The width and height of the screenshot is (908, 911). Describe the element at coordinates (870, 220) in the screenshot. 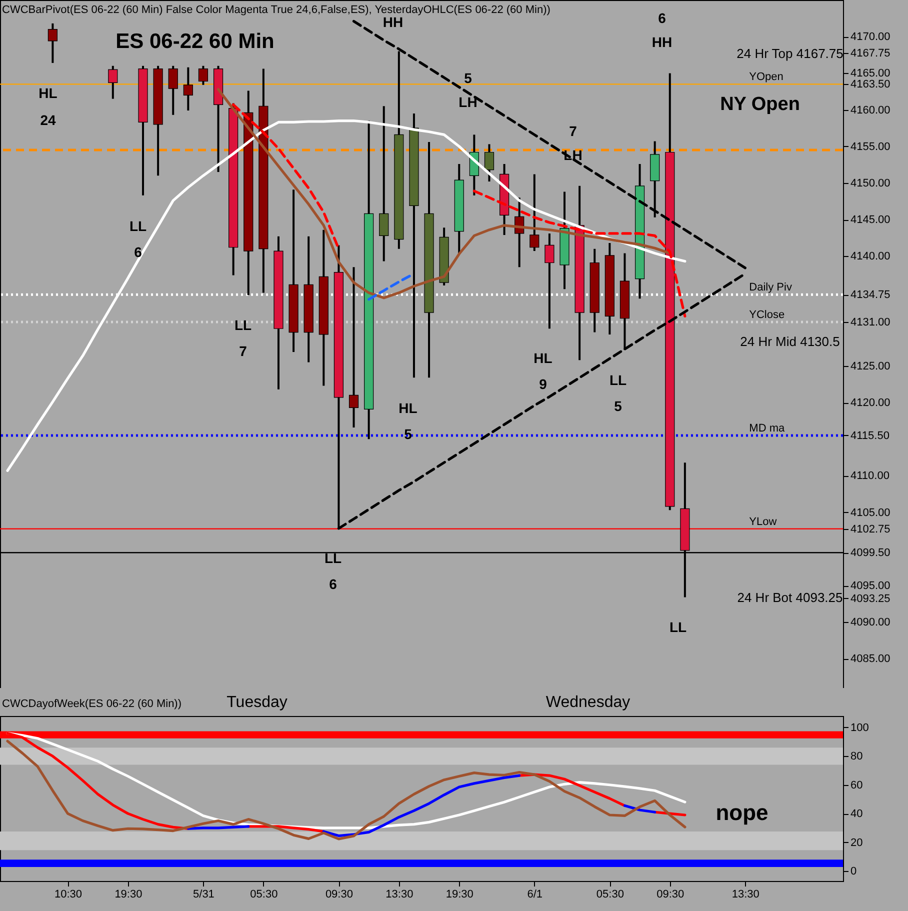

I see `y-tick-label: 4145.00` at that location.